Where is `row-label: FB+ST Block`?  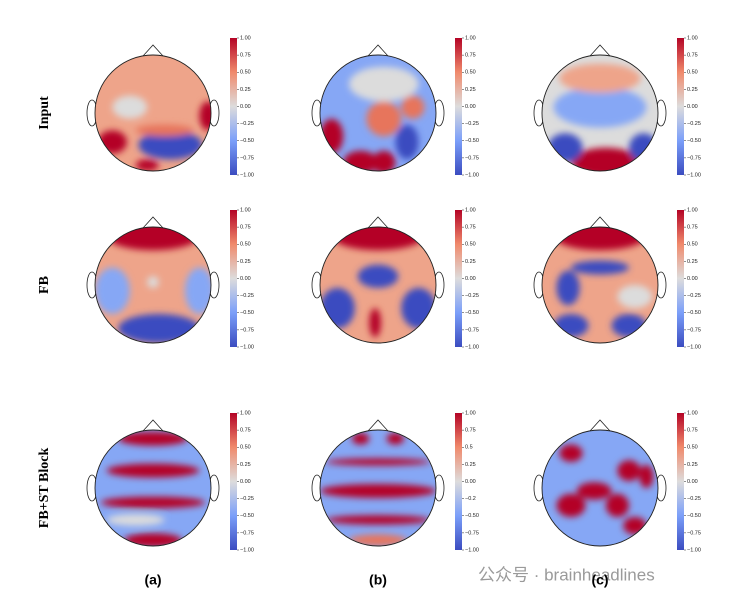
row-label: FB+ST Block is located at coordinates (44, 488).